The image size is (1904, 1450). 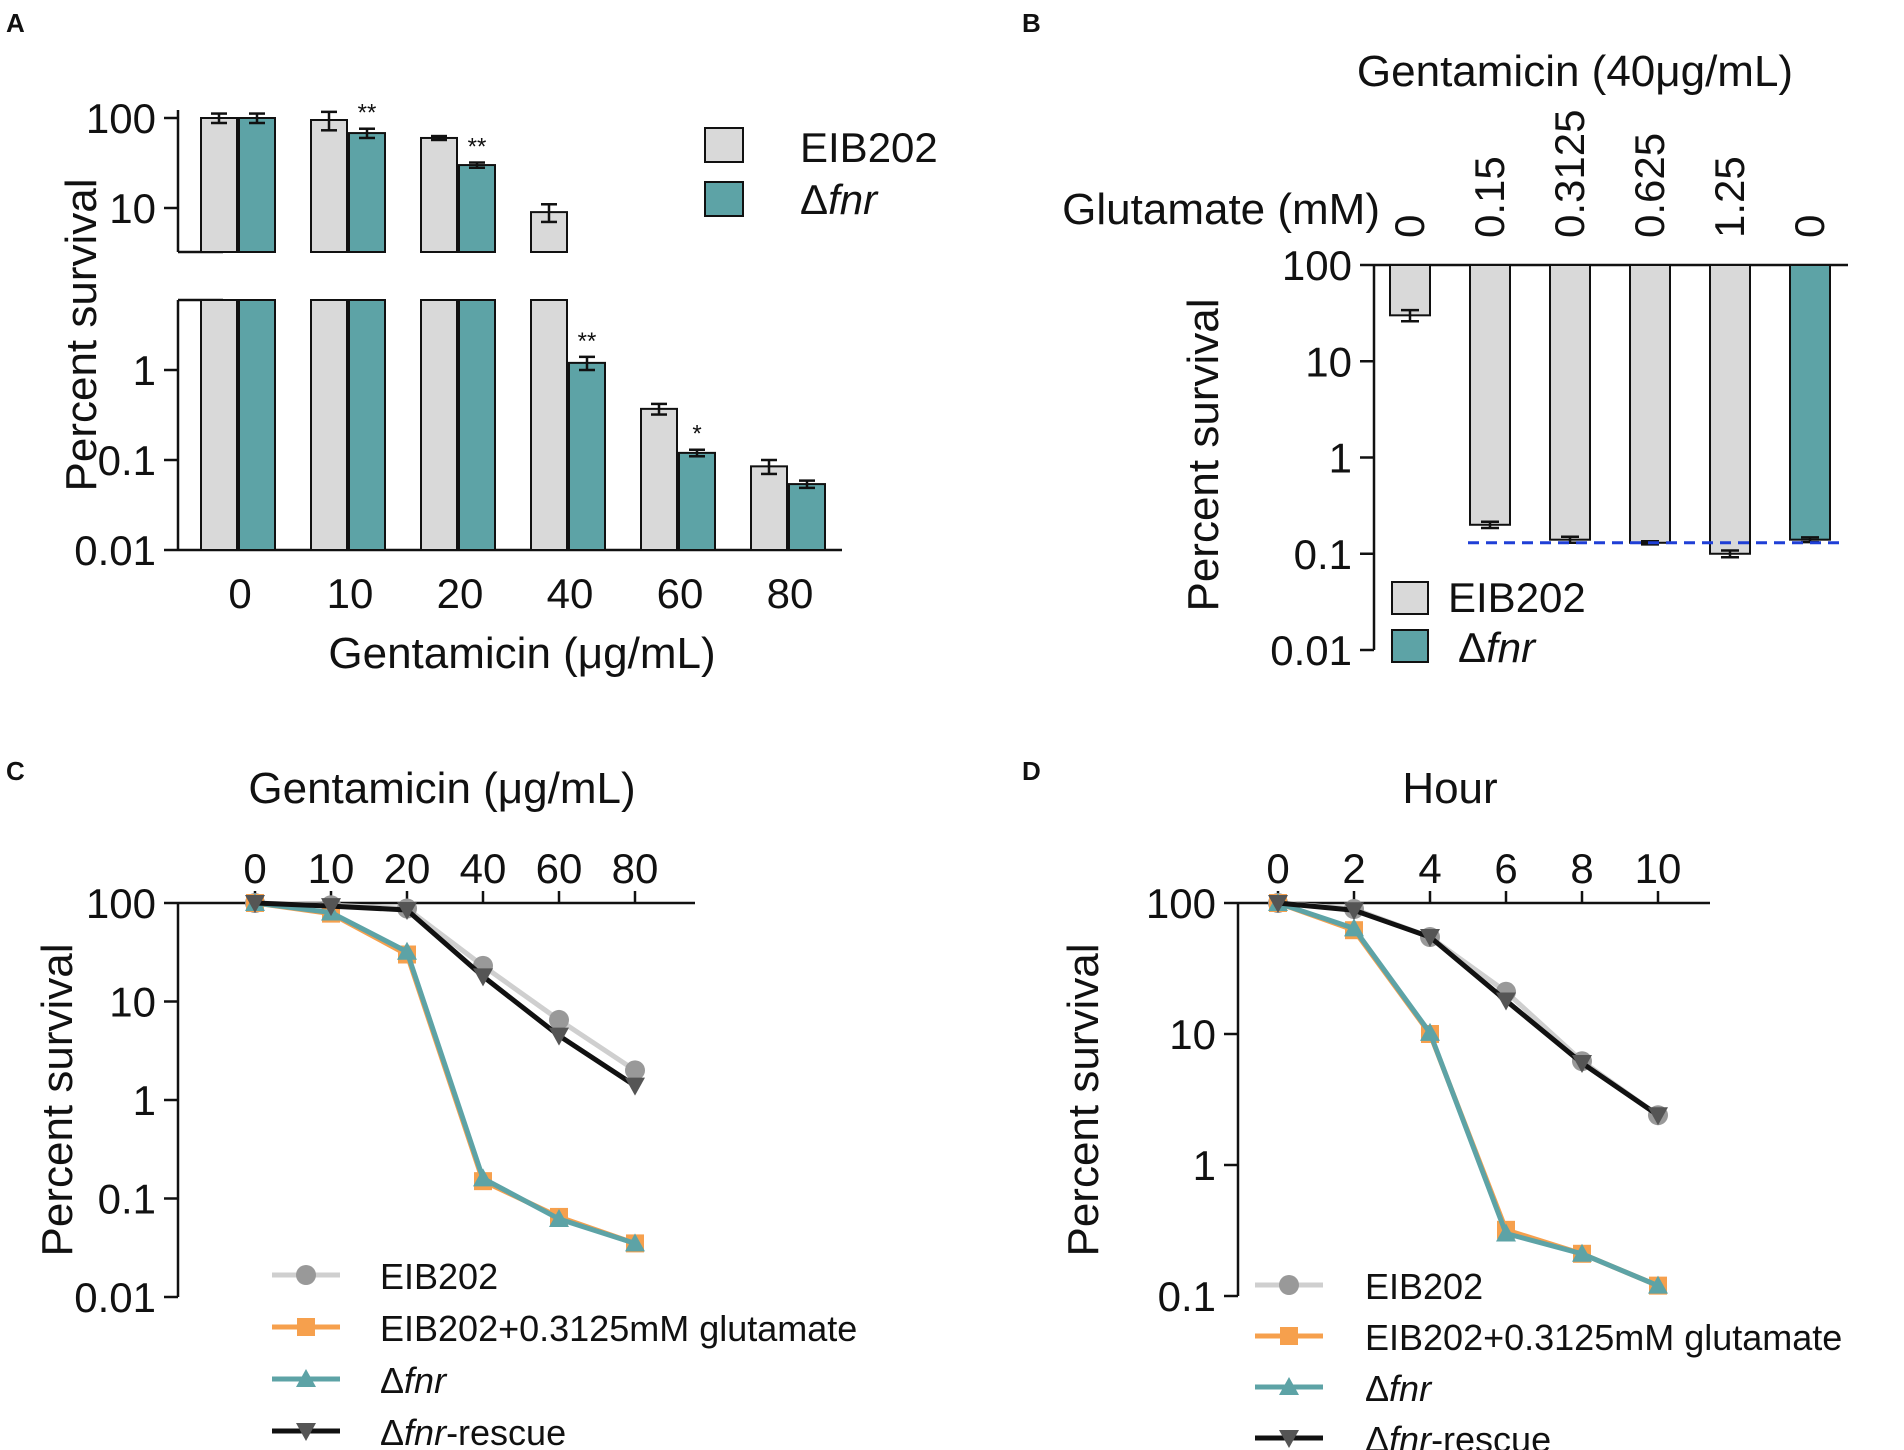 What do you see at coordinates (1729, 197) in the screenshot?
I see `category-label: 1.25` at bounding box center [1729, 197].